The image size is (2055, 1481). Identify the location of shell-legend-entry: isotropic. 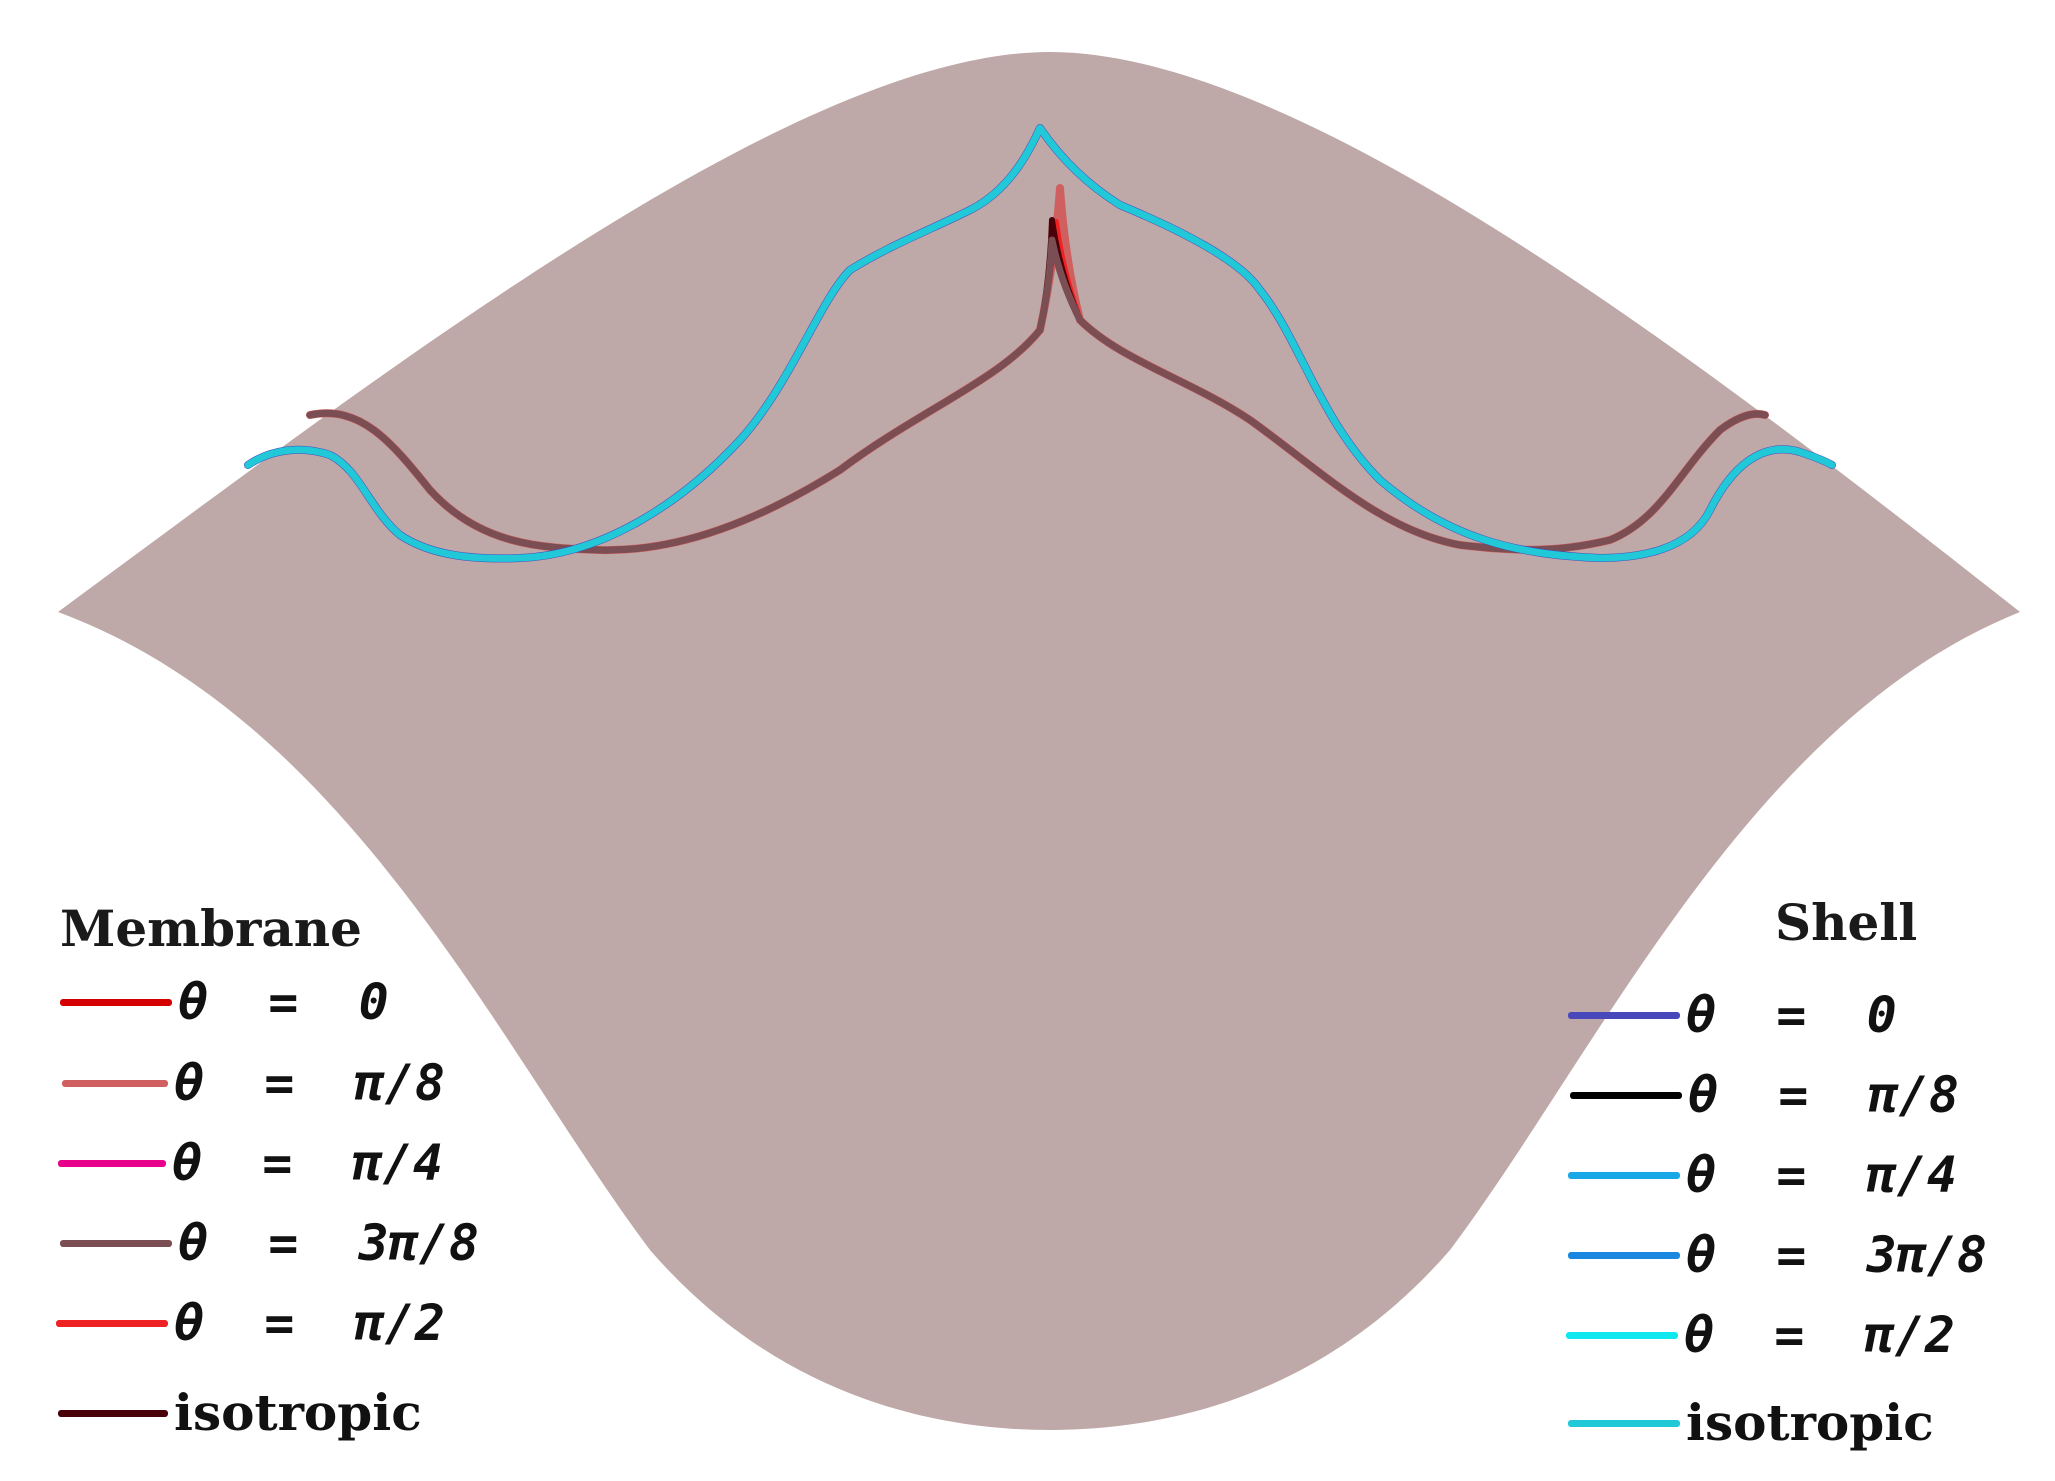
(1751, 1423).